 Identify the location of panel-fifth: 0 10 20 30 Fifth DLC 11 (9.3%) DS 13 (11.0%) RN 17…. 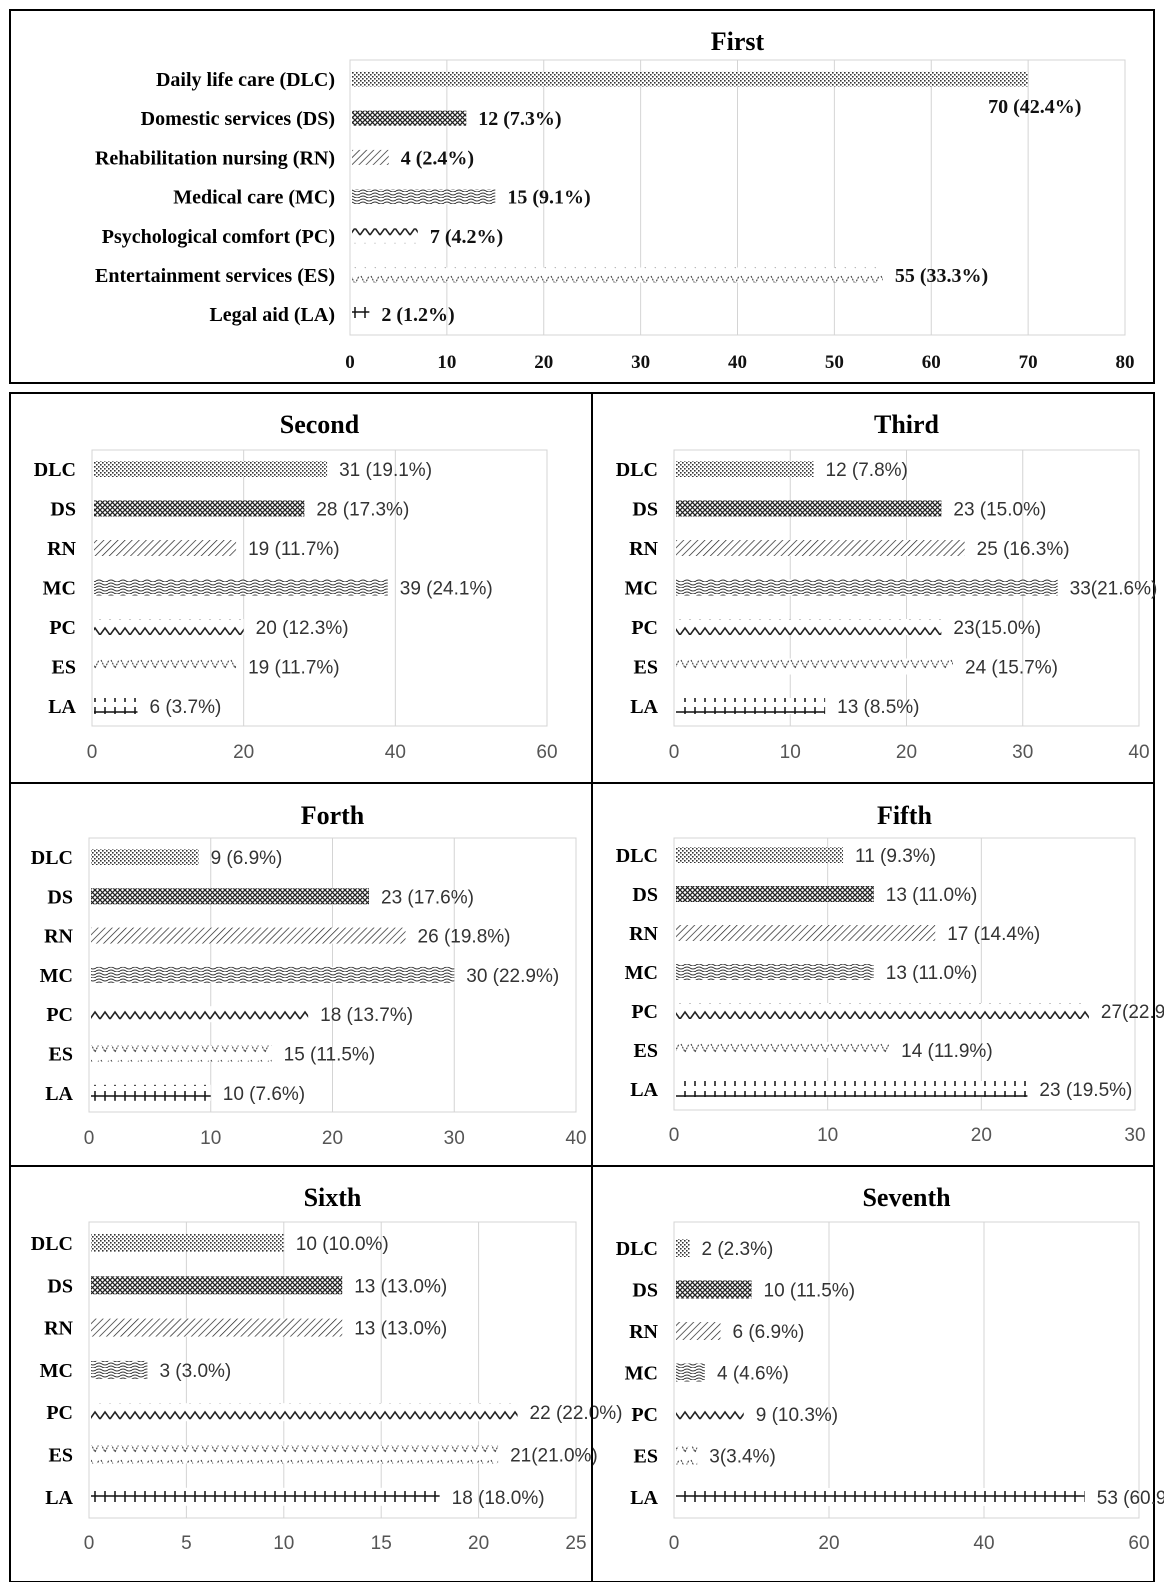
(877, 974).